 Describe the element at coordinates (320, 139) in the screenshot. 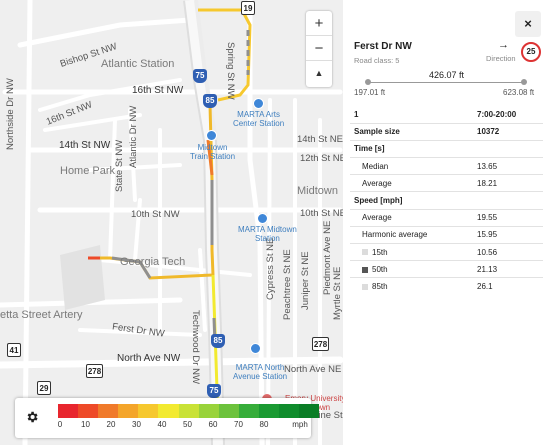

I see `label-14th-st-ne: 14th St NE` at that location.